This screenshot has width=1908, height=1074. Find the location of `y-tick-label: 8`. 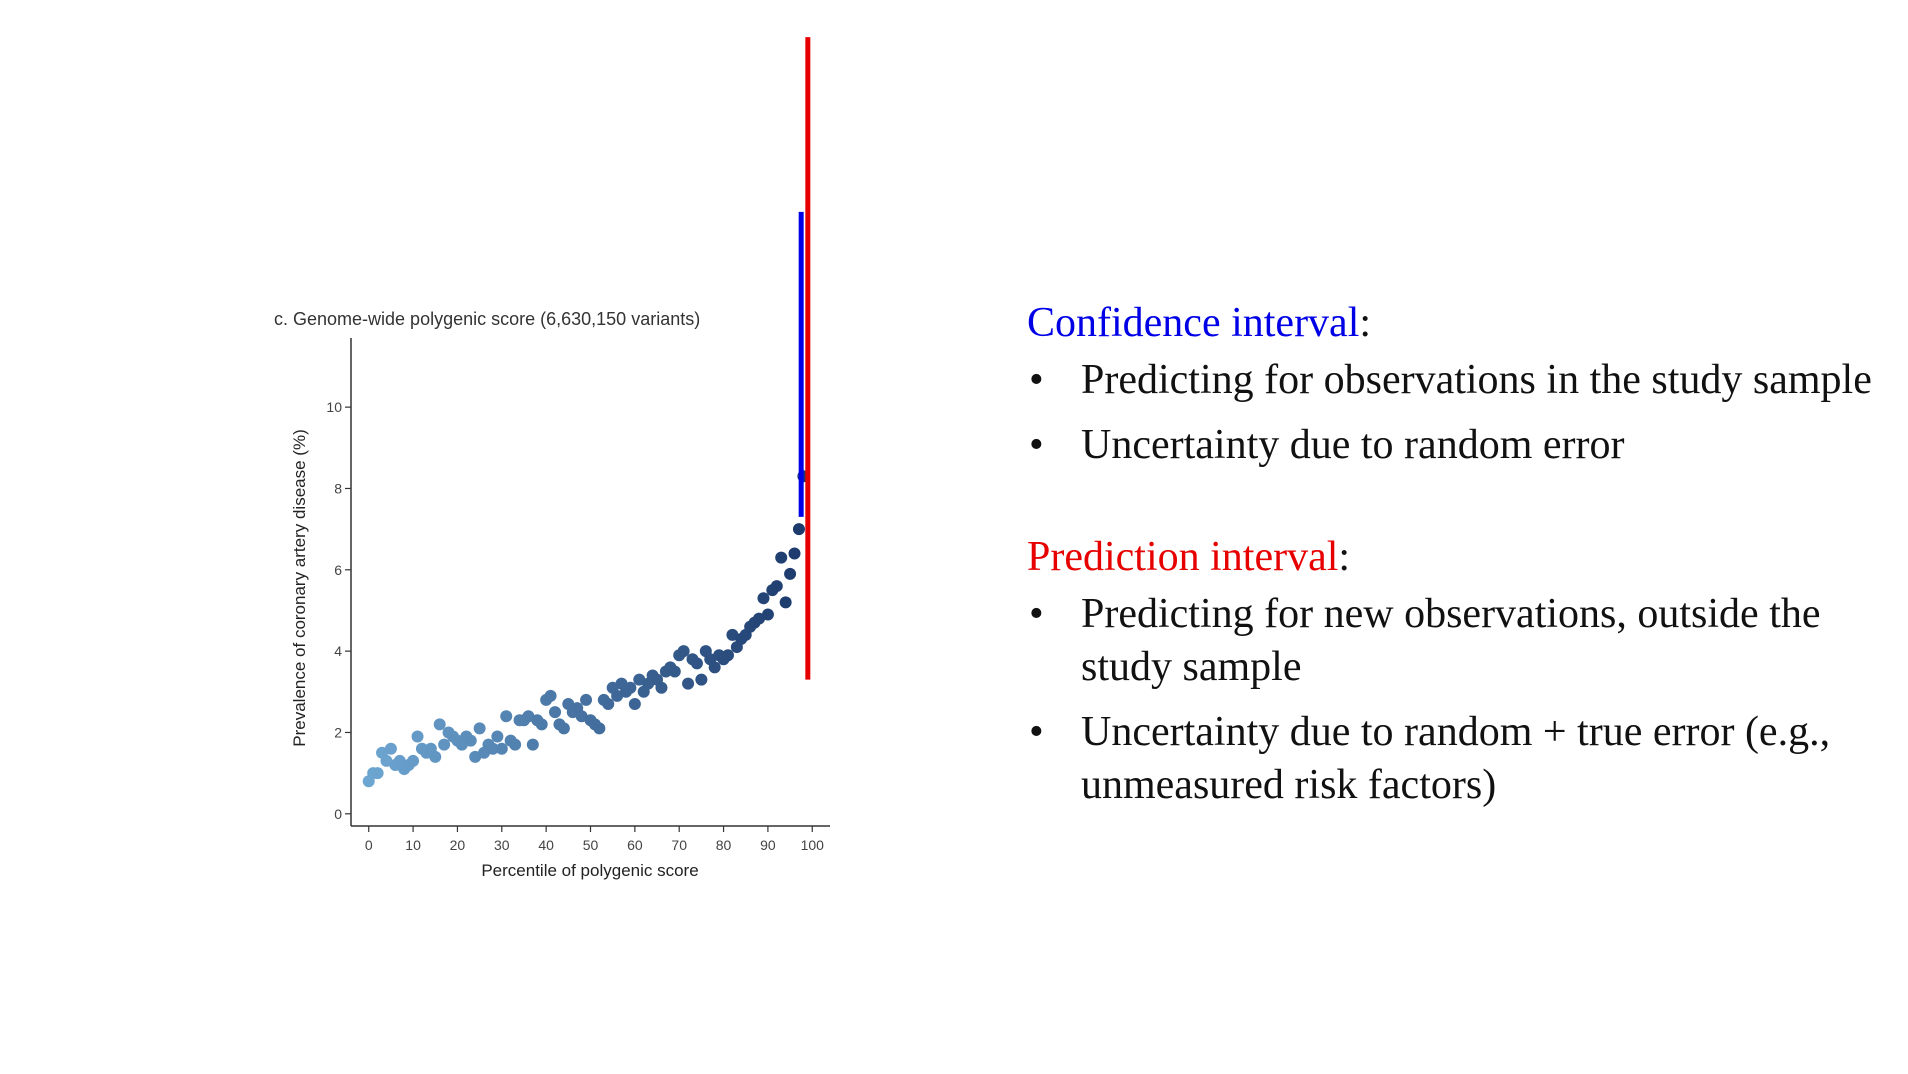

y-tick-label: 8 is located at coordinates (338, 488).